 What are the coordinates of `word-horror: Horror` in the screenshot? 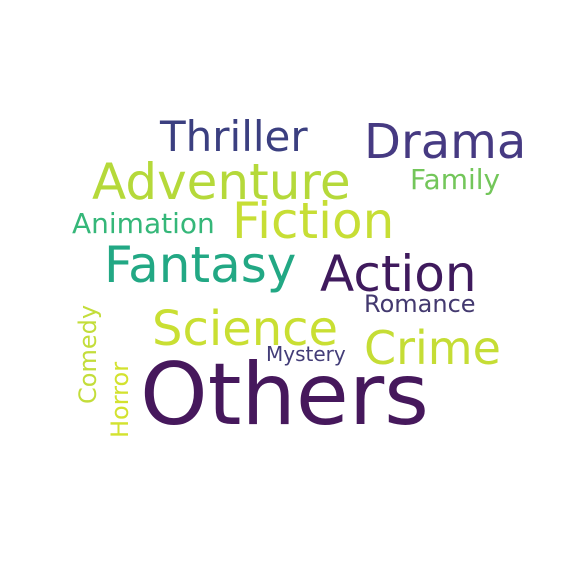 It's located at (120, 399).